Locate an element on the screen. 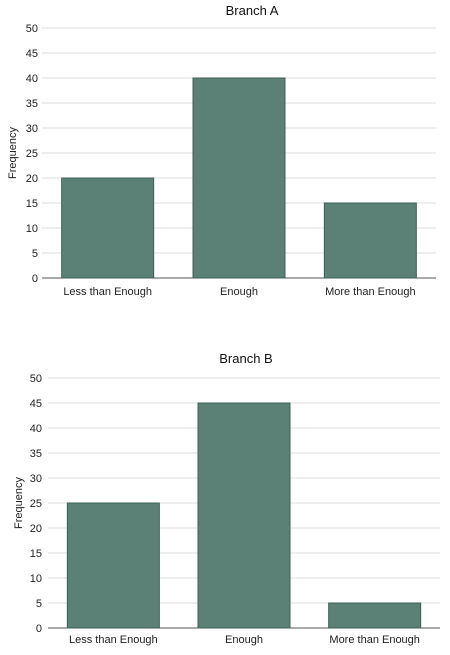 The image size is (450, 655). chart-title: Branch A is located at coordinates (252, 10).